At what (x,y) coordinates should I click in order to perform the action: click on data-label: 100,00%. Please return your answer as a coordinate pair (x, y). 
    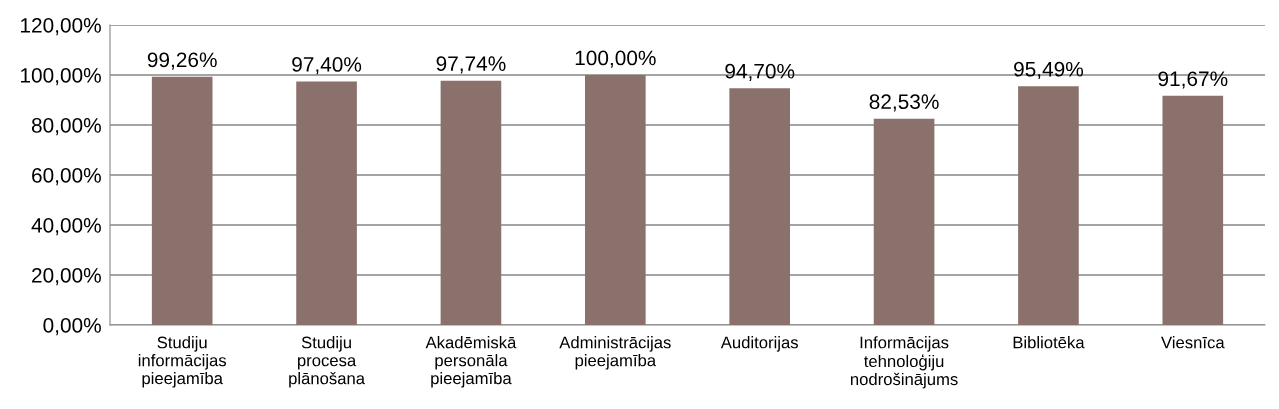
    Looking at the image, I should click on (615, 59).